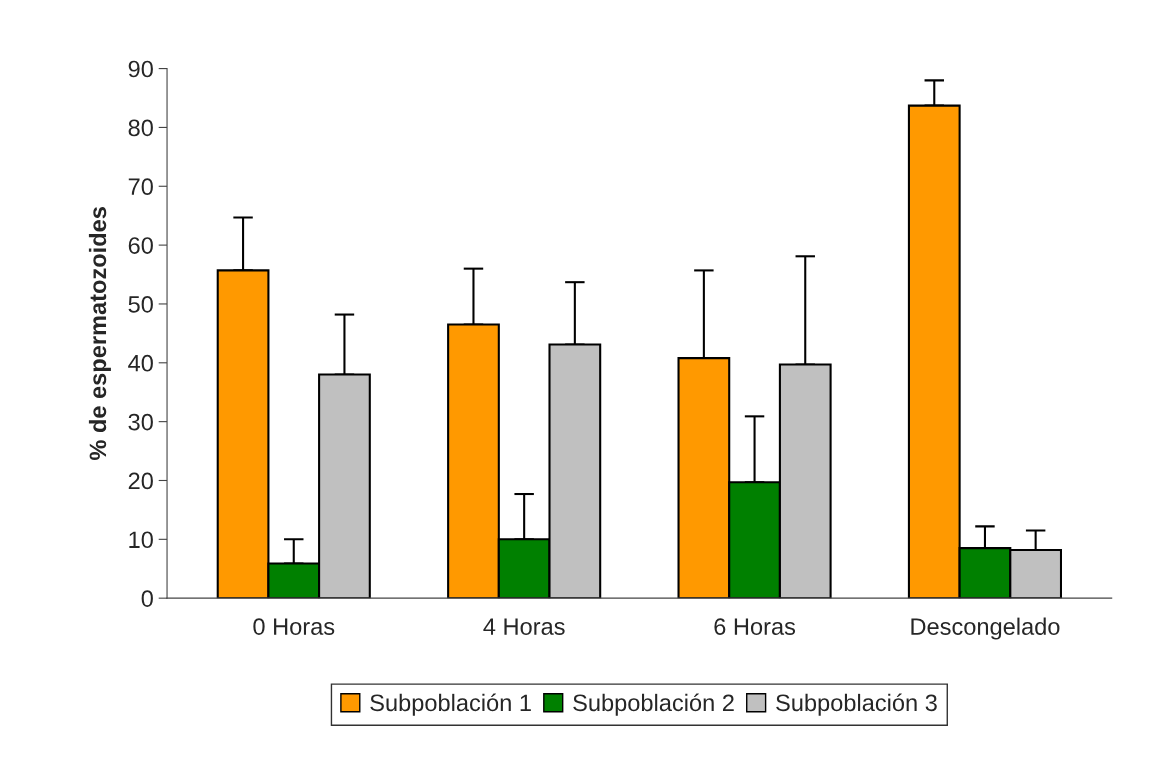  I want to click on y-tick-label: 0, so click(147, 598).